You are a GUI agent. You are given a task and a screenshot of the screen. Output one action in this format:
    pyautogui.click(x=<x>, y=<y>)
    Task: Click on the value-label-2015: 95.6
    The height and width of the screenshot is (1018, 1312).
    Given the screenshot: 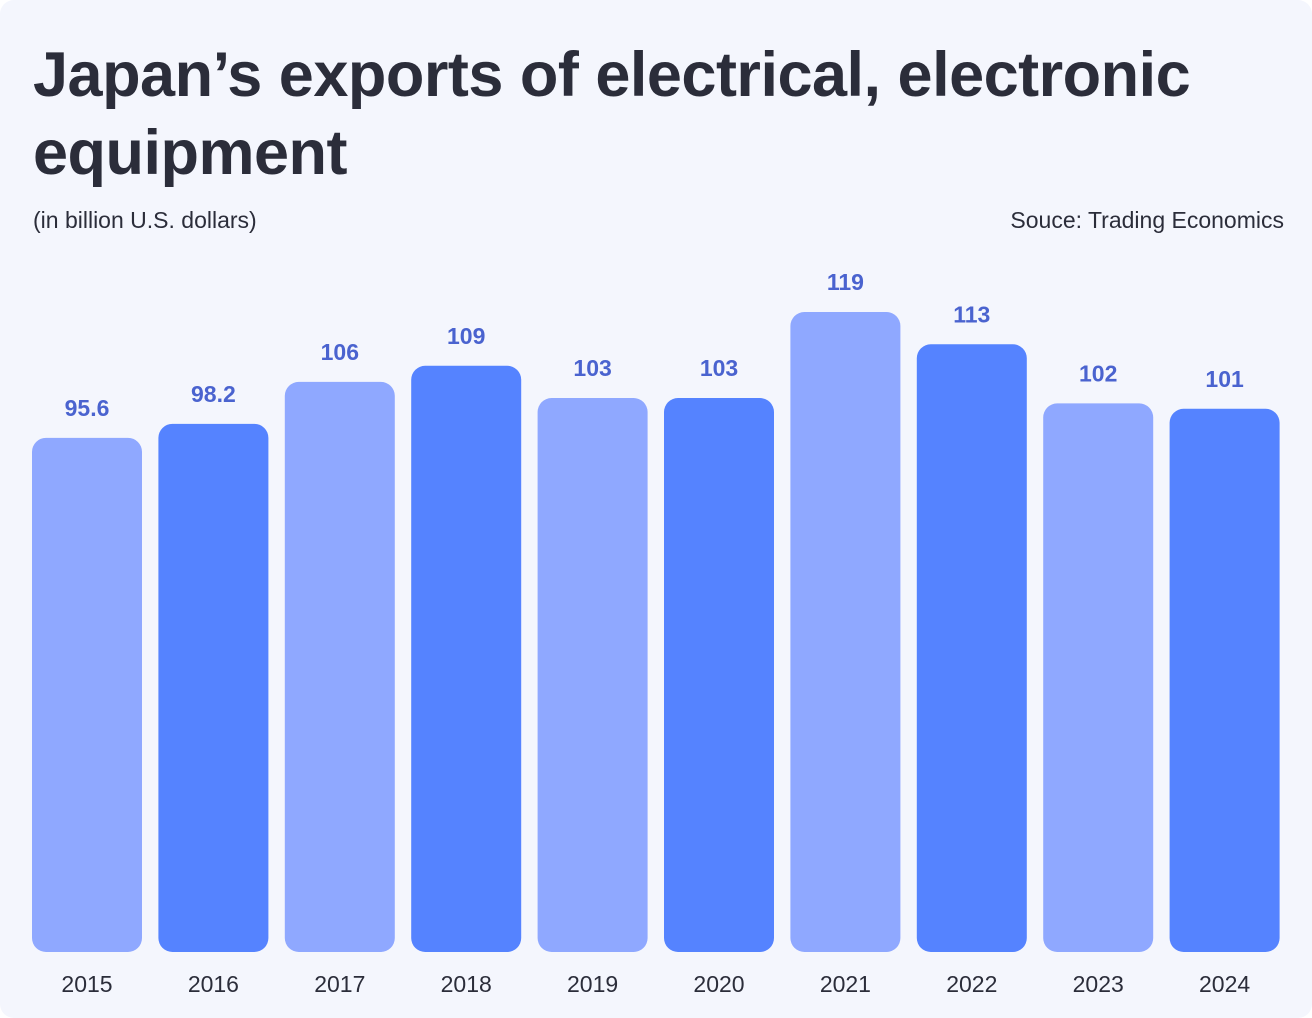 What is the action you would take?
    pyautogui.click(x=87, y=408)
    